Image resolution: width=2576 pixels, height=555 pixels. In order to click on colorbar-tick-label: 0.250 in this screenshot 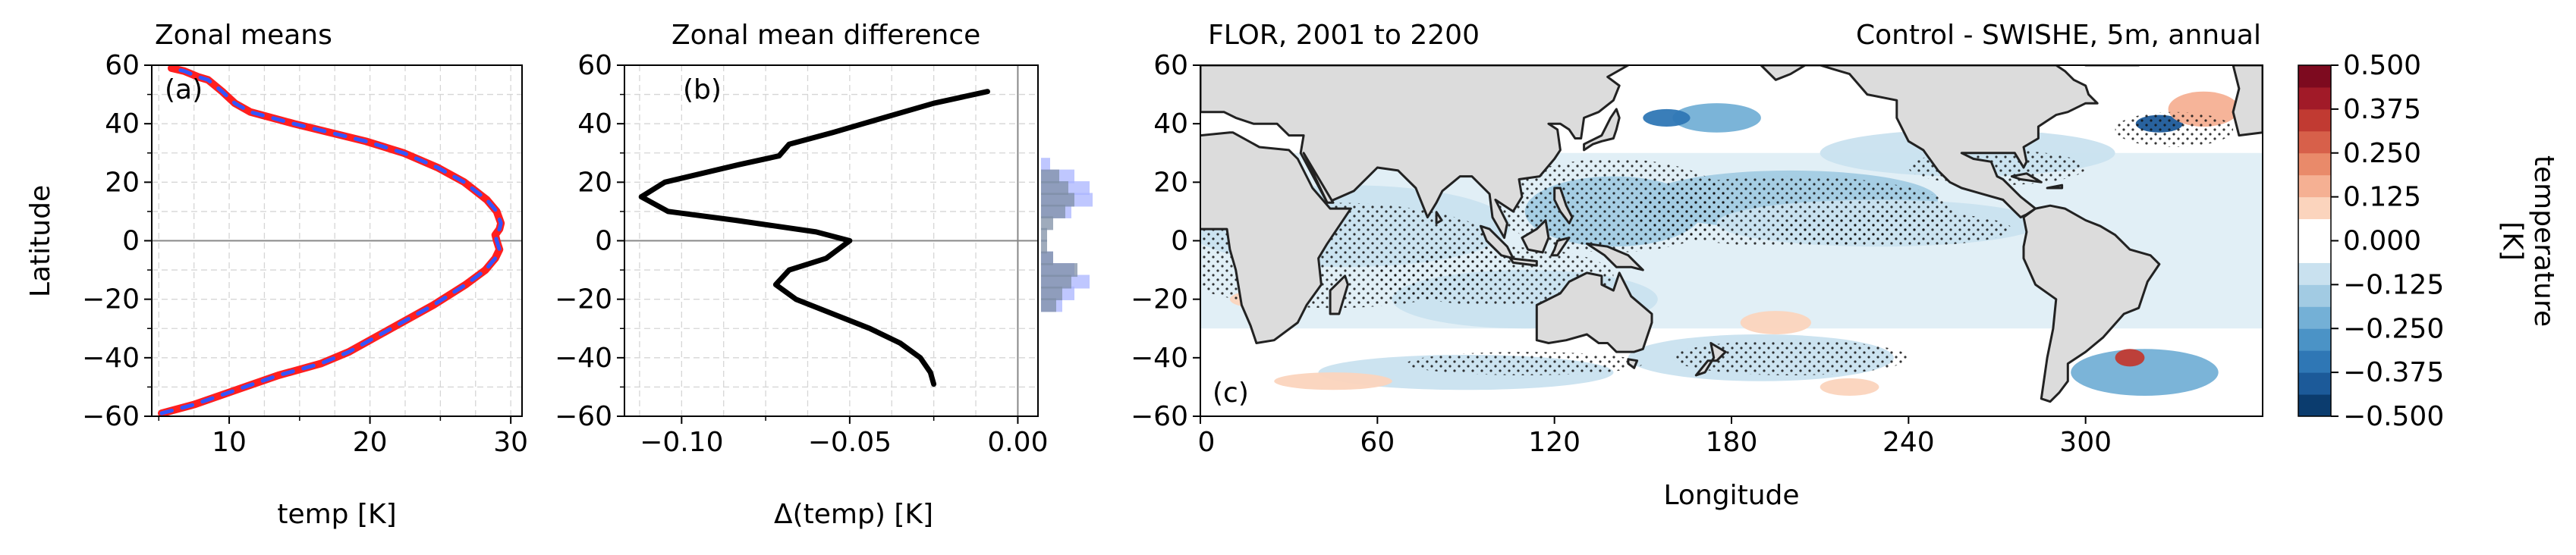, I will do `click(2382, 153)`.